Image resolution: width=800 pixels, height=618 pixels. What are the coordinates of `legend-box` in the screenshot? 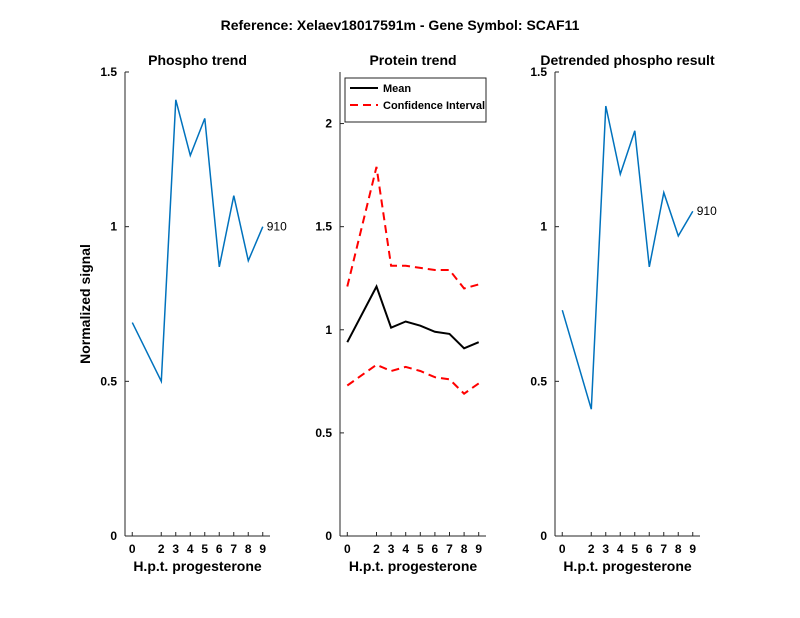 It's located at (415, 100).